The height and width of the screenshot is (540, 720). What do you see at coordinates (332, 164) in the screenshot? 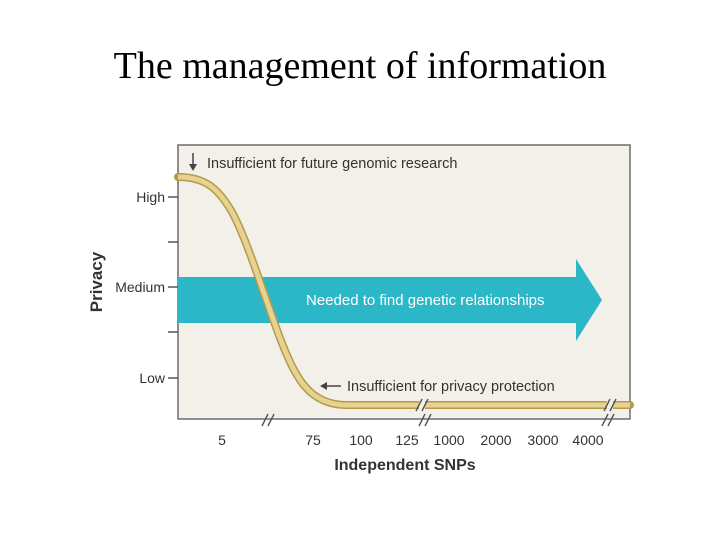
I see `top-annotation: Insufficient for future genomic research` at bounding box center [332, 164].